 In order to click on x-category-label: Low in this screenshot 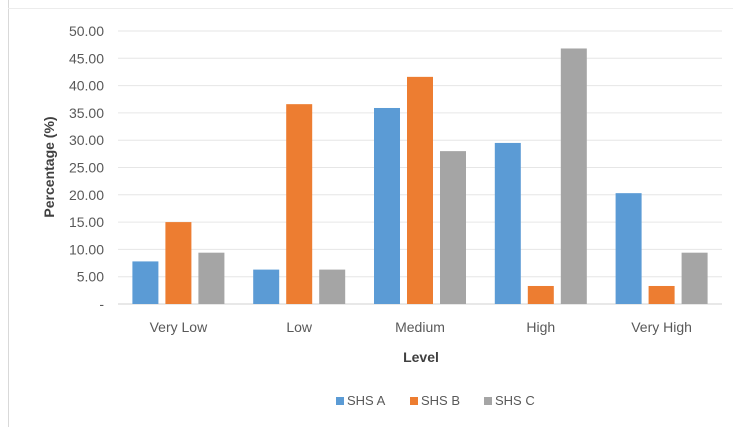, I will do `click(299, 327)`.